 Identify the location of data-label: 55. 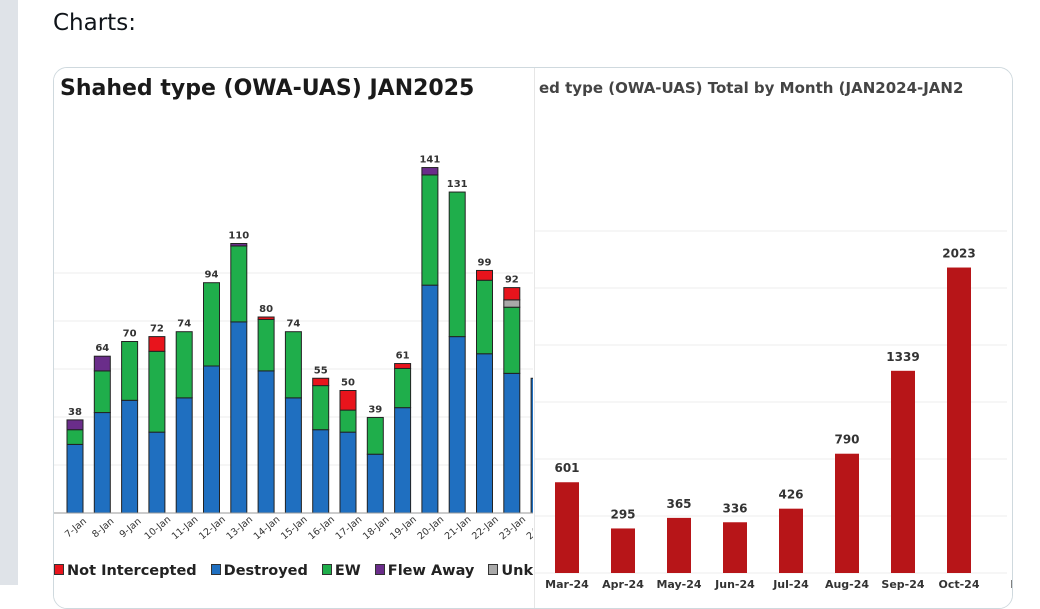
(321, 370).